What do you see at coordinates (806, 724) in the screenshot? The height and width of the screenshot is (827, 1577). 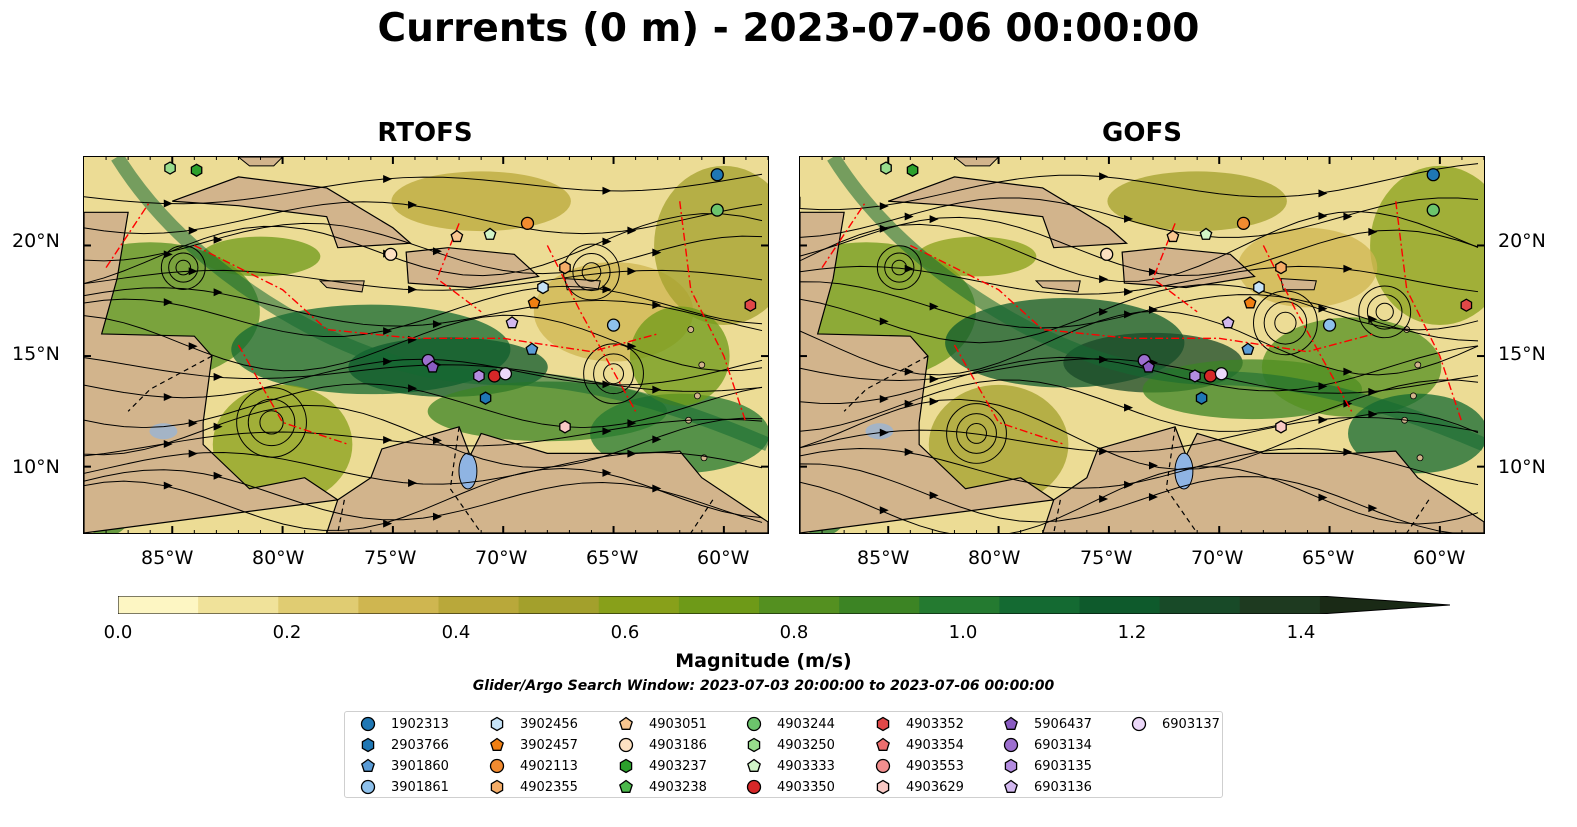 I see `legend-label: 4903244` at bounding box center [806, 724].